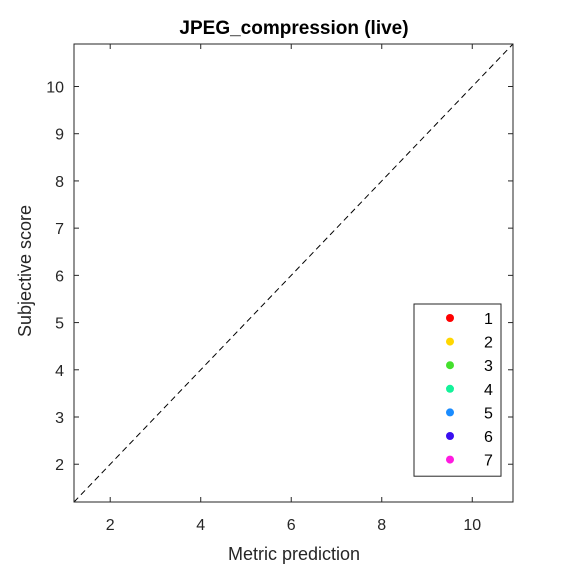 The width and height of the screenshot is (567, 567). Describe the element at coordinates (488, 461) in the screenshot. I see `legend-label: 7` at that location.